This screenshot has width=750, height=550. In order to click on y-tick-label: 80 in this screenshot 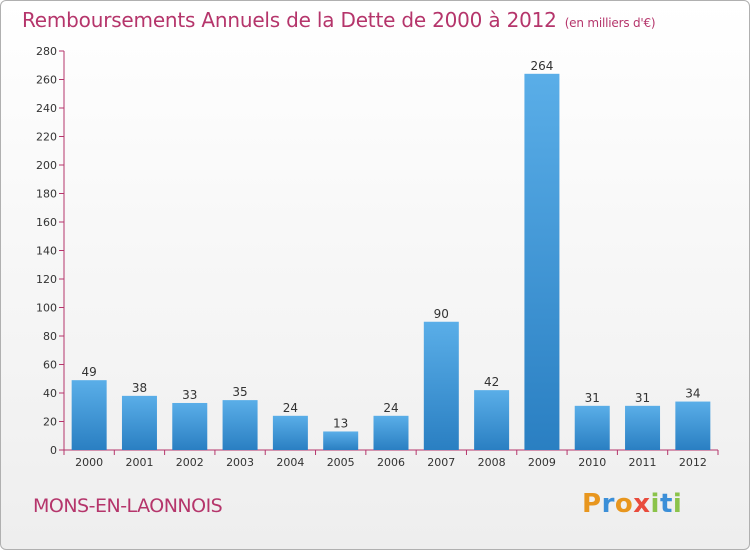, I will do `click(50, 336)`.